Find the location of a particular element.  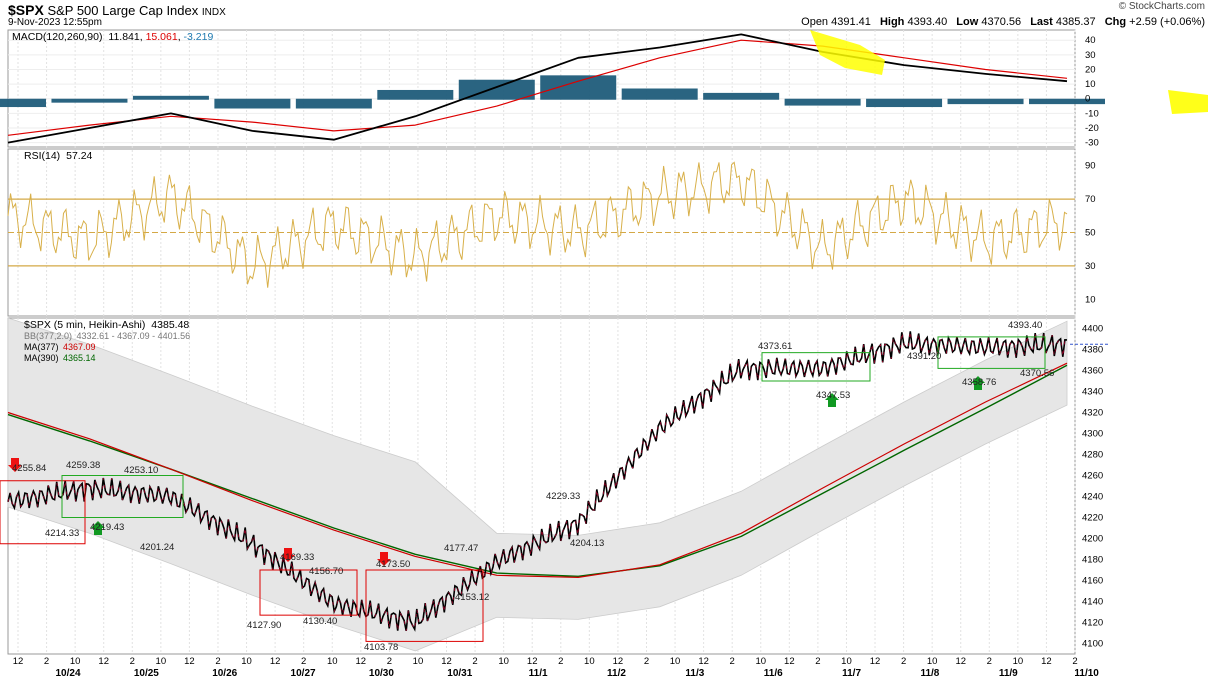

x-day-tick: 11/6 is located at coordinates (773, 673).